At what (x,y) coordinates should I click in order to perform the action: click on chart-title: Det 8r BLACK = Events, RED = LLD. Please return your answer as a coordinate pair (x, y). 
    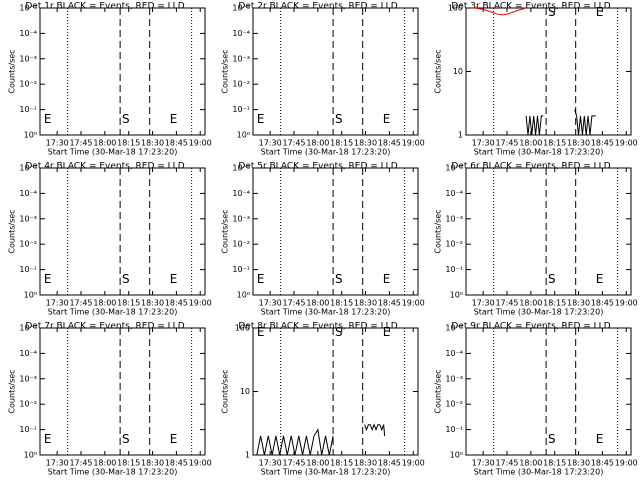
    Looking at the image, I should click on (317, 327).